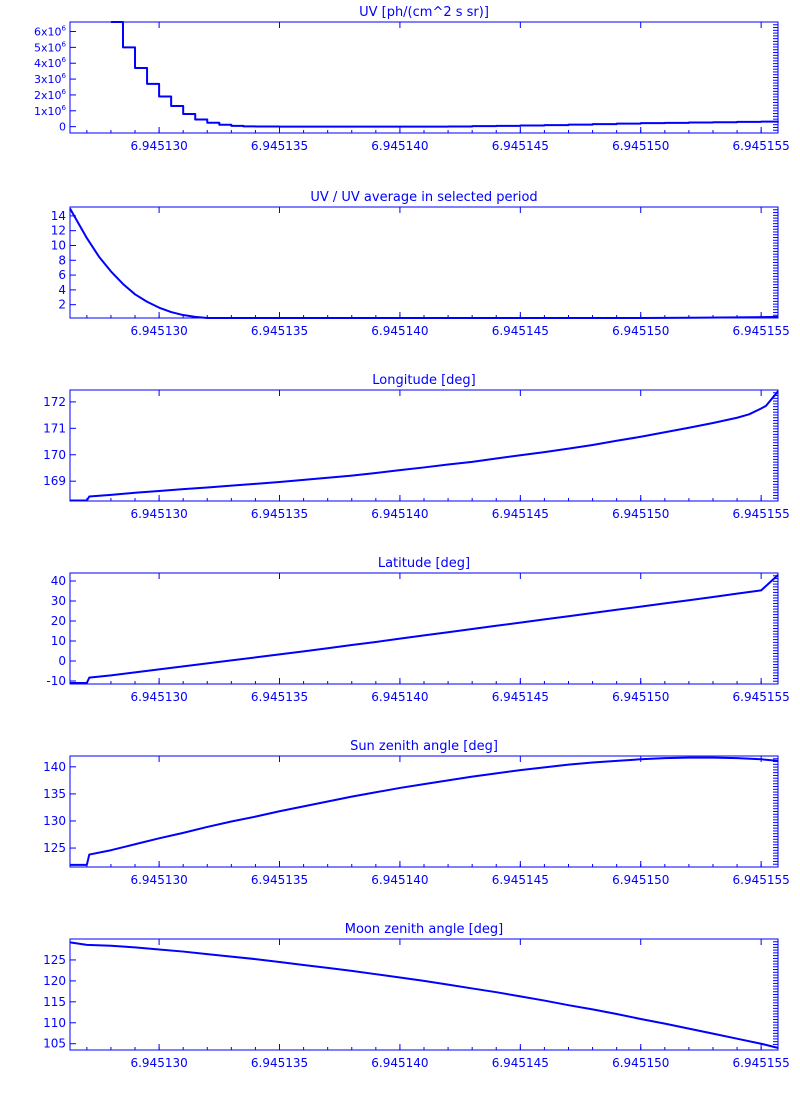 This screenshot has height=1100, width=800. I want to click on y-tick-label: 2x10⁶, so click(50, 95).